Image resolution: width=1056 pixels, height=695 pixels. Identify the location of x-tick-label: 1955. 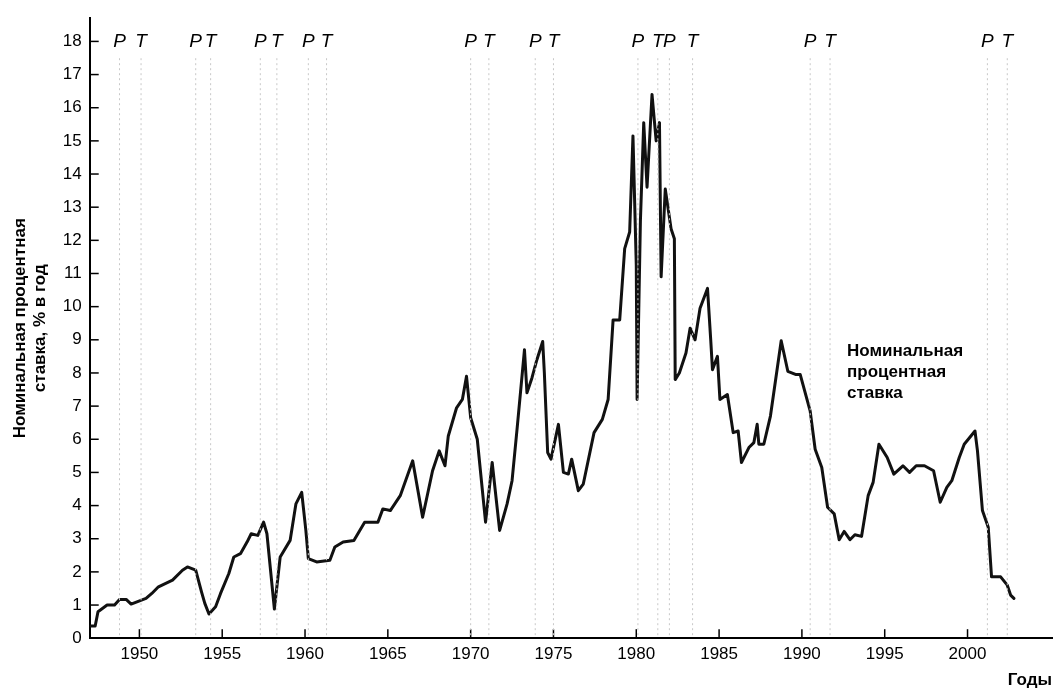
(222, 654).